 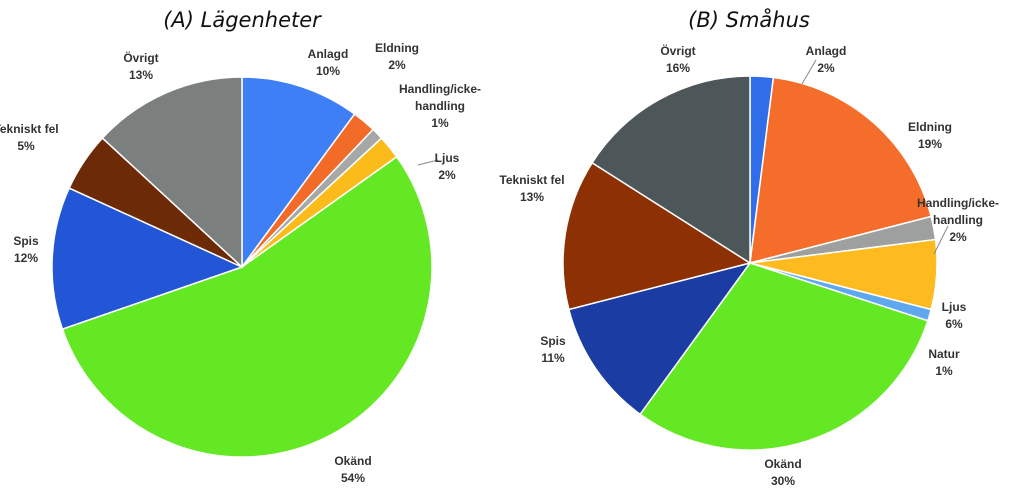 I want to click on chart-b-label-handling-icke-handling: Handling/icke-handling 2%, so click(x=958, y=220).